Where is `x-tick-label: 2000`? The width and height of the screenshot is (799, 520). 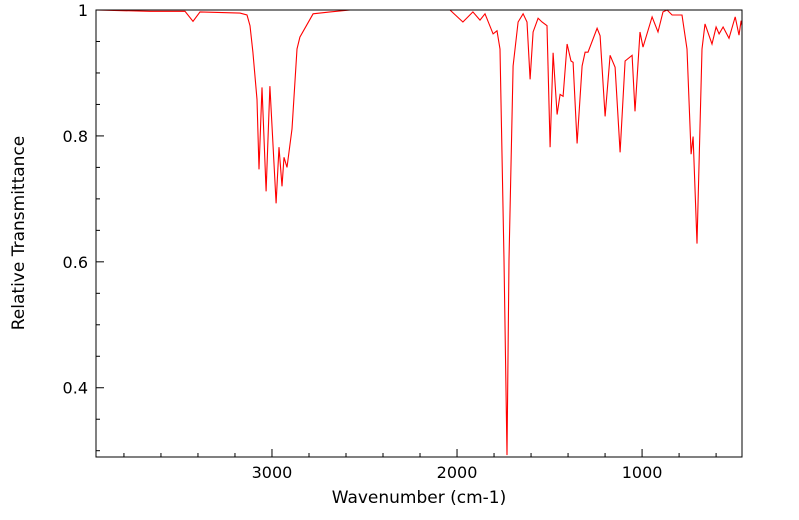 x-tick-label: 2000 is located at coordinates (457, 472).